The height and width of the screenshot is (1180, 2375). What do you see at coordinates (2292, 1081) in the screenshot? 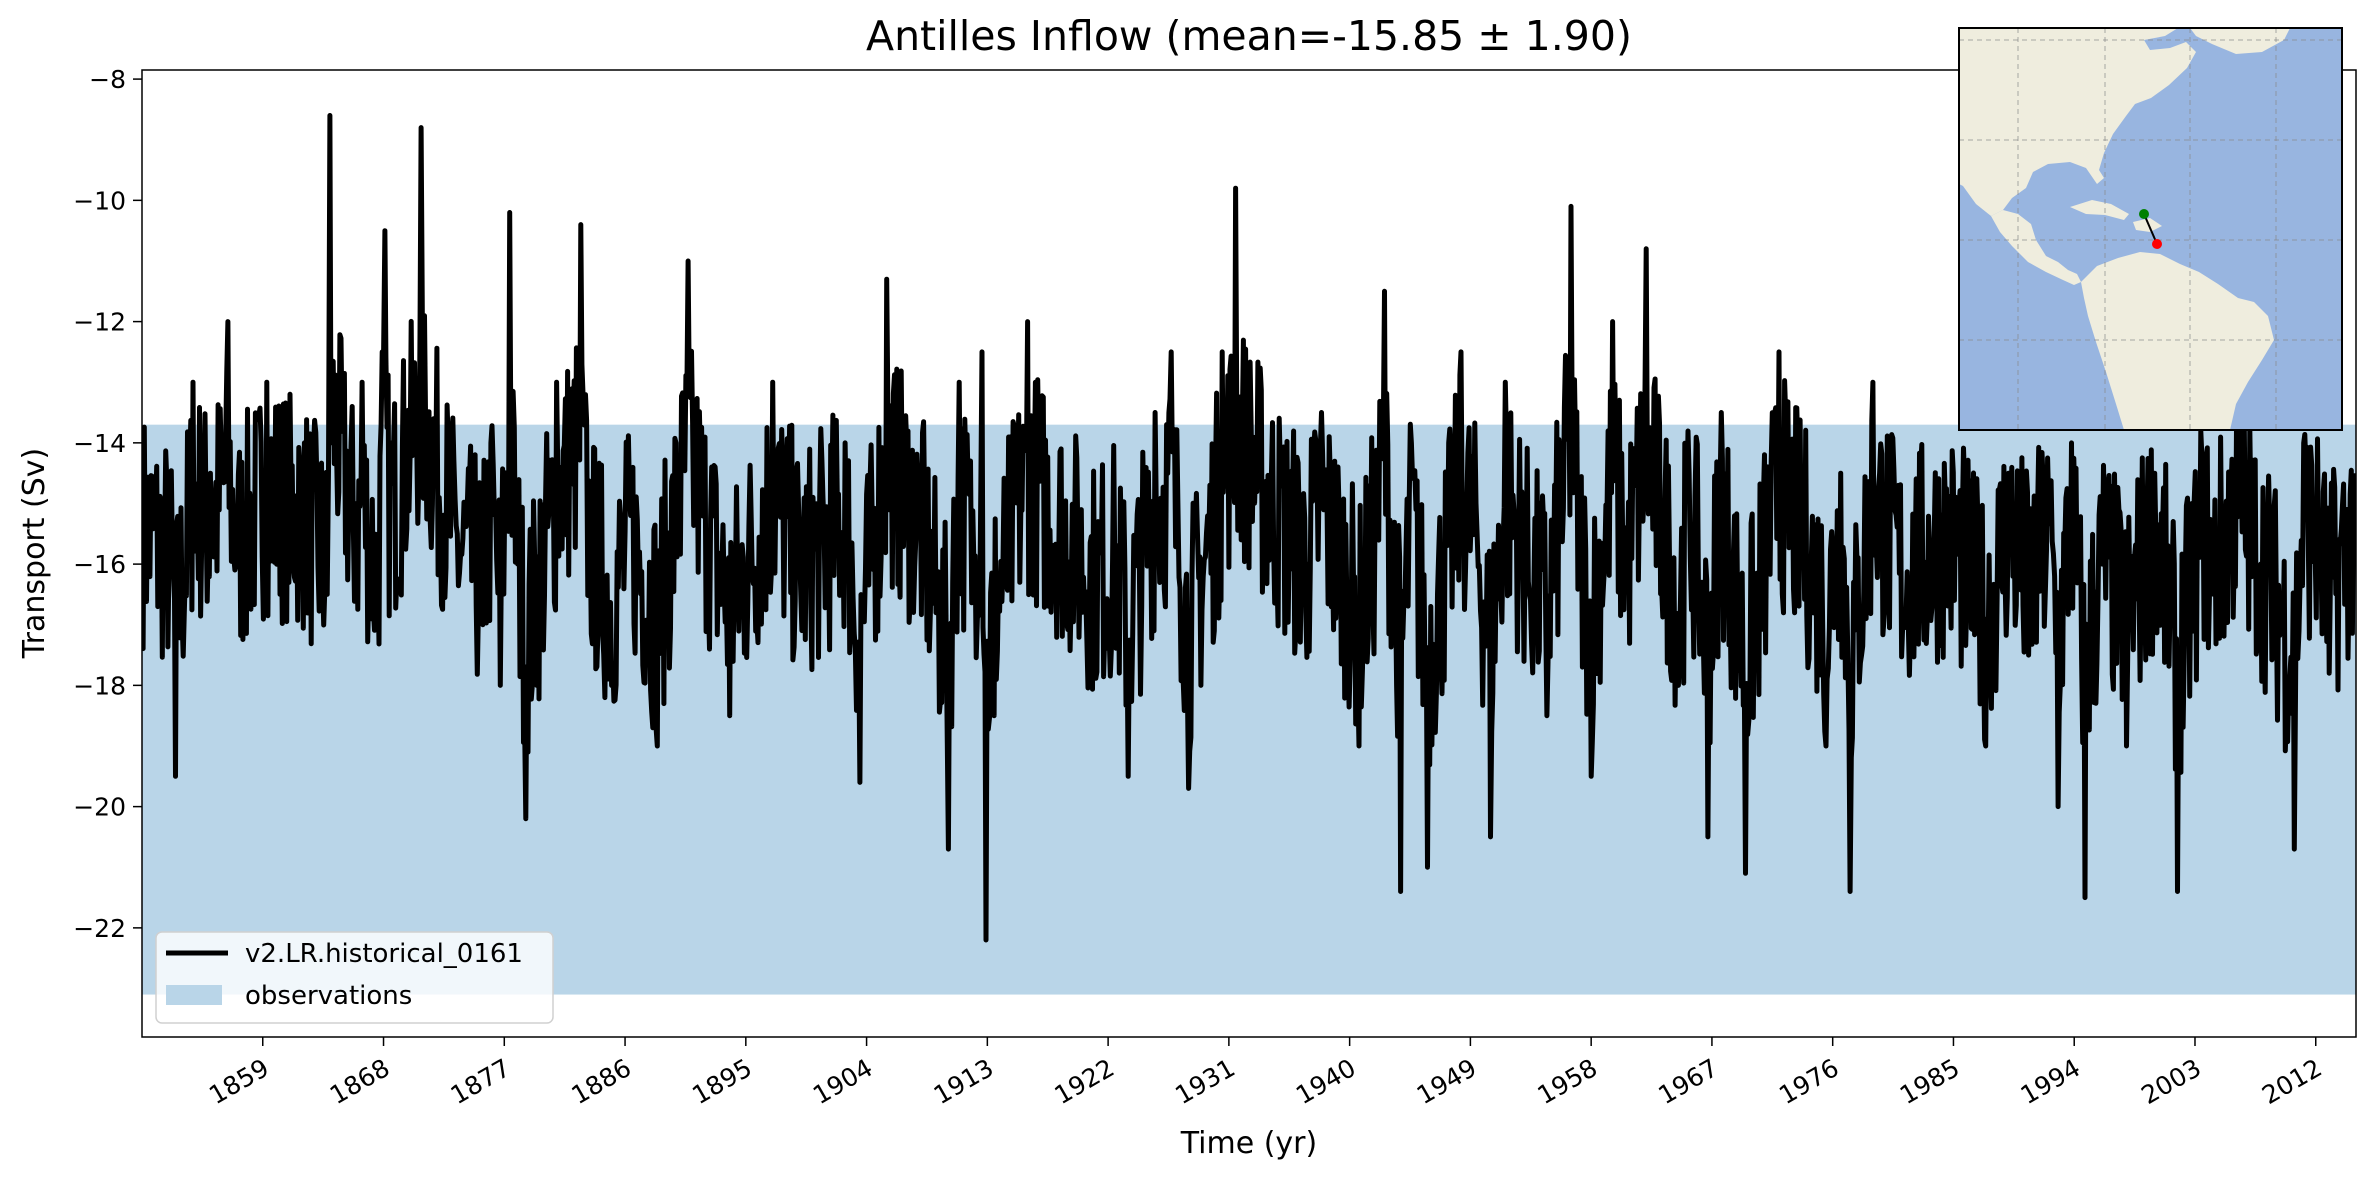
I see `x-tick-label: 2012` at bounding box center [2292, 1081].